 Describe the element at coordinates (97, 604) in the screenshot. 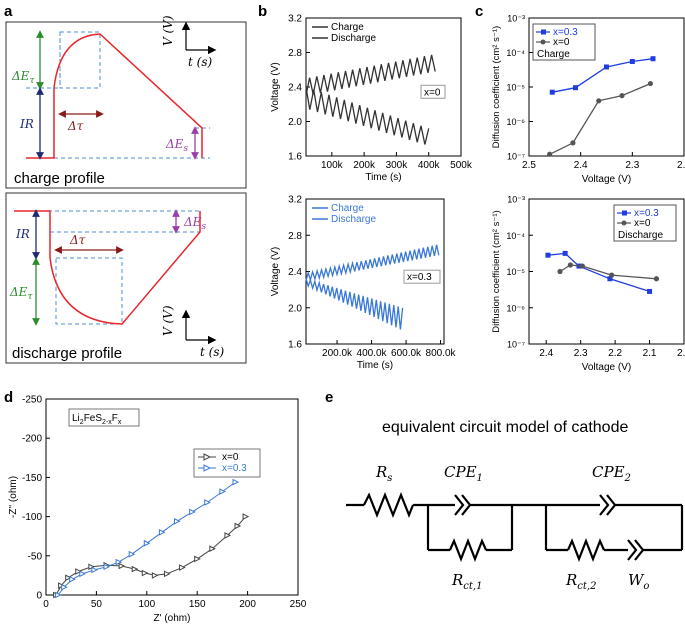

I see `x-tick-label: 50` at that location.